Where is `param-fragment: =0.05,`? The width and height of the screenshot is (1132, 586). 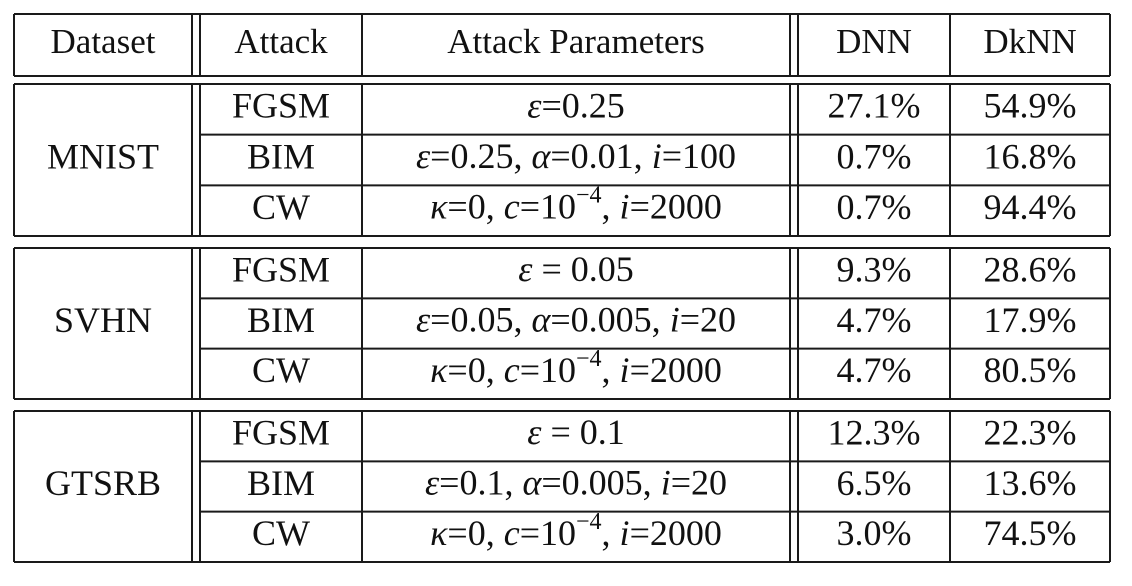 param-fragment: =0.05, is located at coordinates (480, 320).